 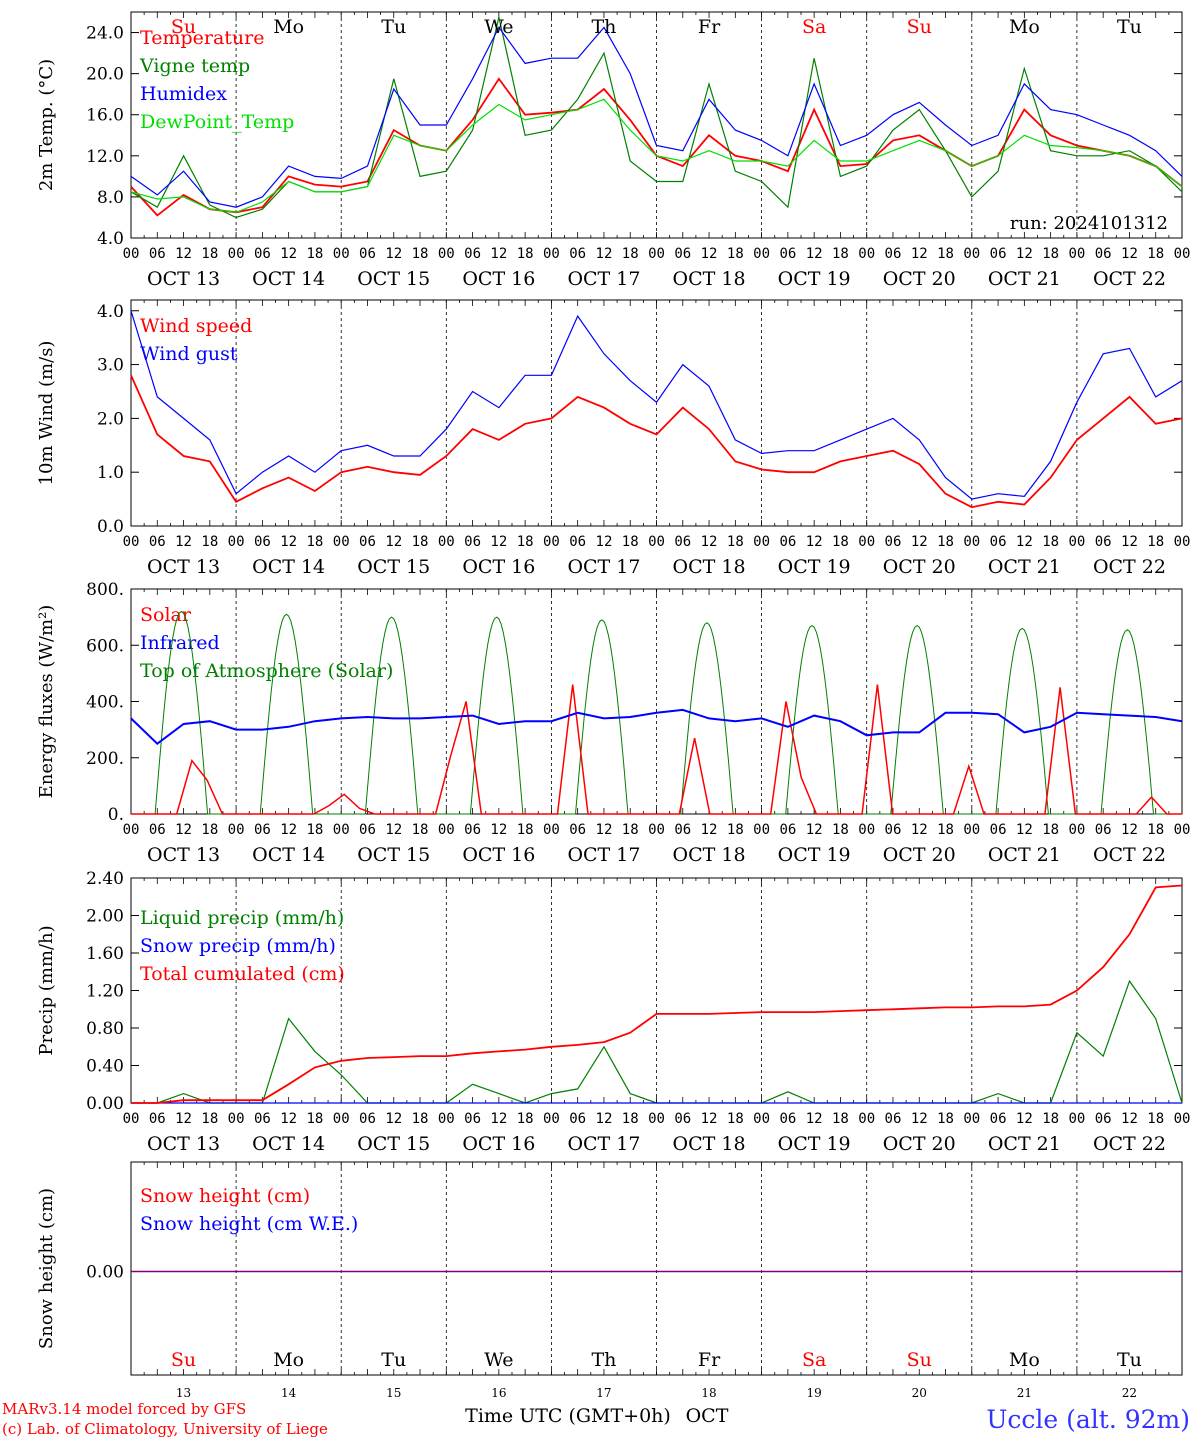 I want to click on date-label: OCT 20, so click(x=919, y=855).